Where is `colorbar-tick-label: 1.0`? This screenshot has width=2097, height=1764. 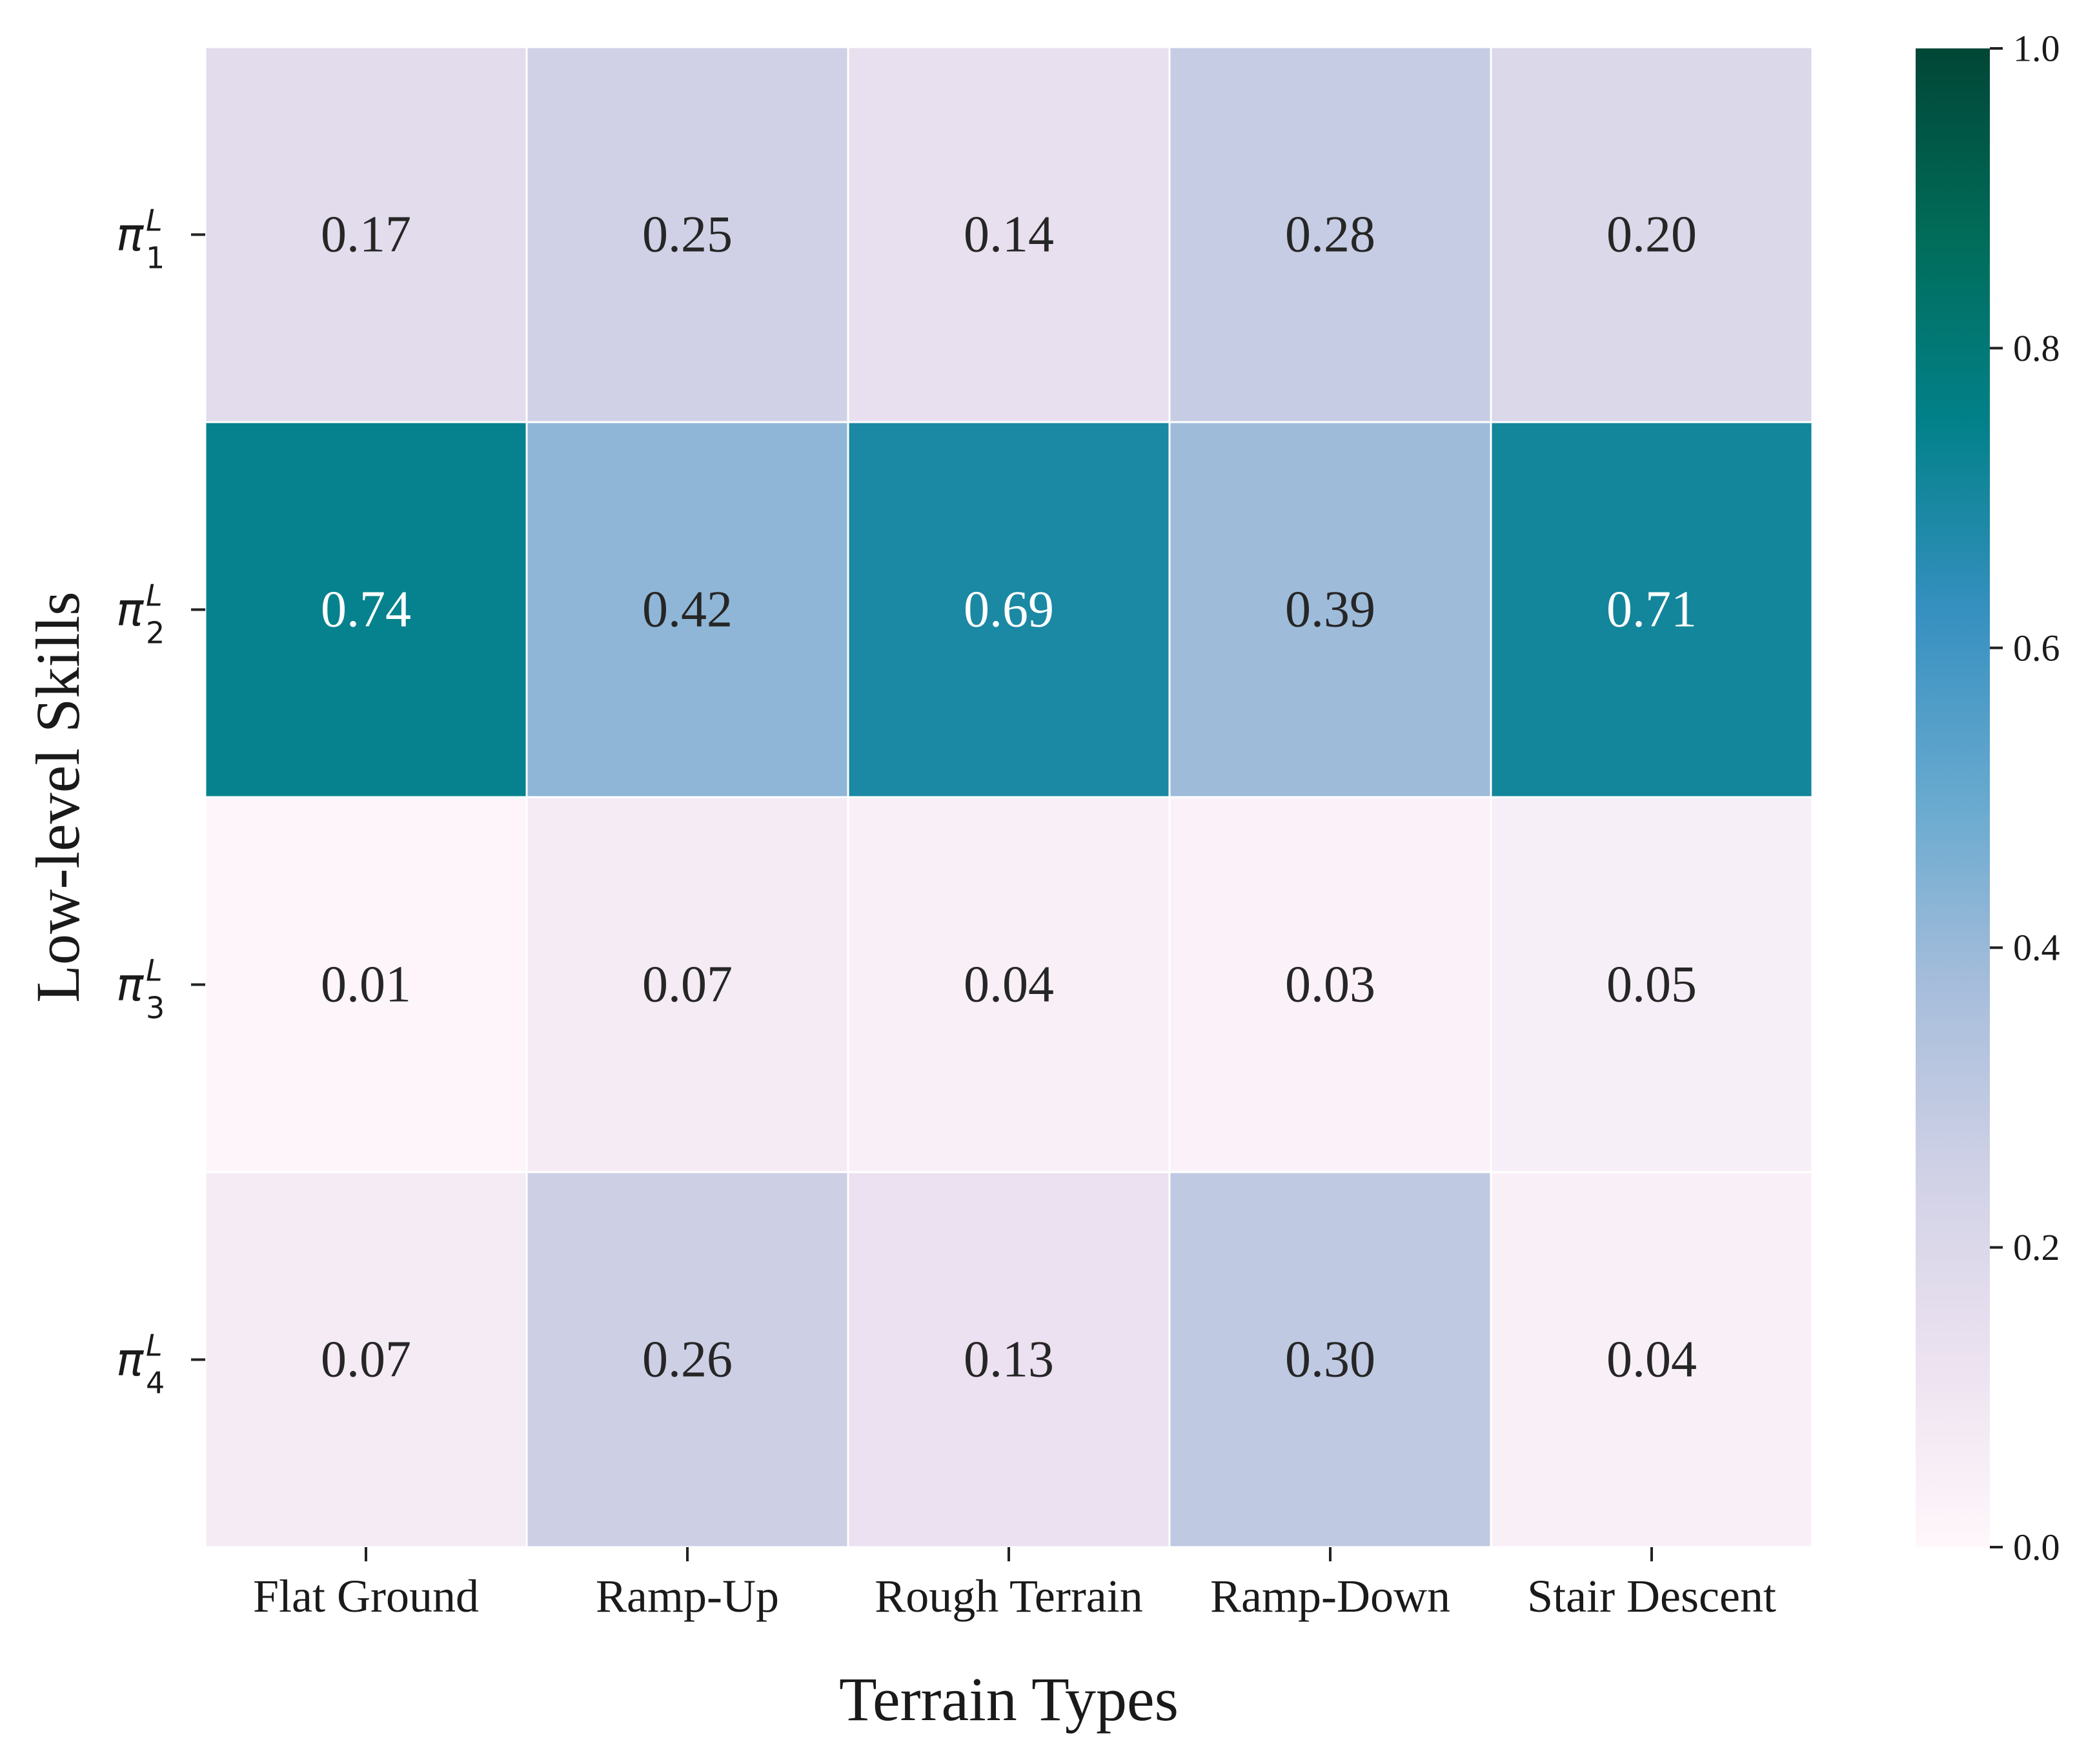
colorbar-tick-label: 1.0 is located at coordinates (2037, 49).